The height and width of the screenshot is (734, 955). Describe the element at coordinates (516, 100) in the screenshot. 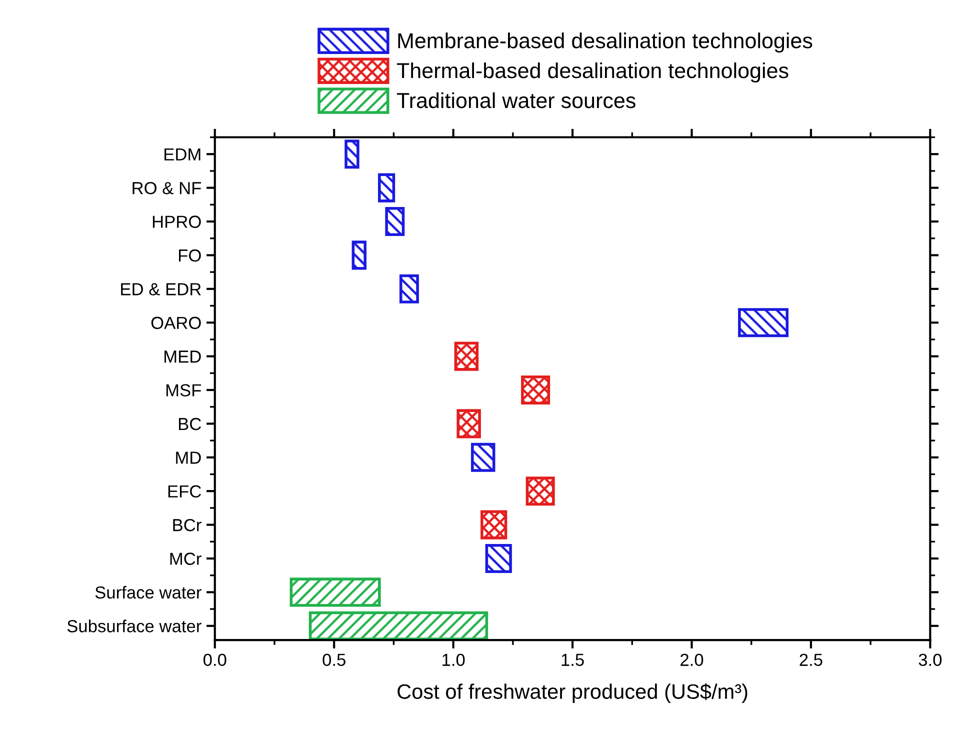

I see `legend-label: Traditional water sources` at that location.